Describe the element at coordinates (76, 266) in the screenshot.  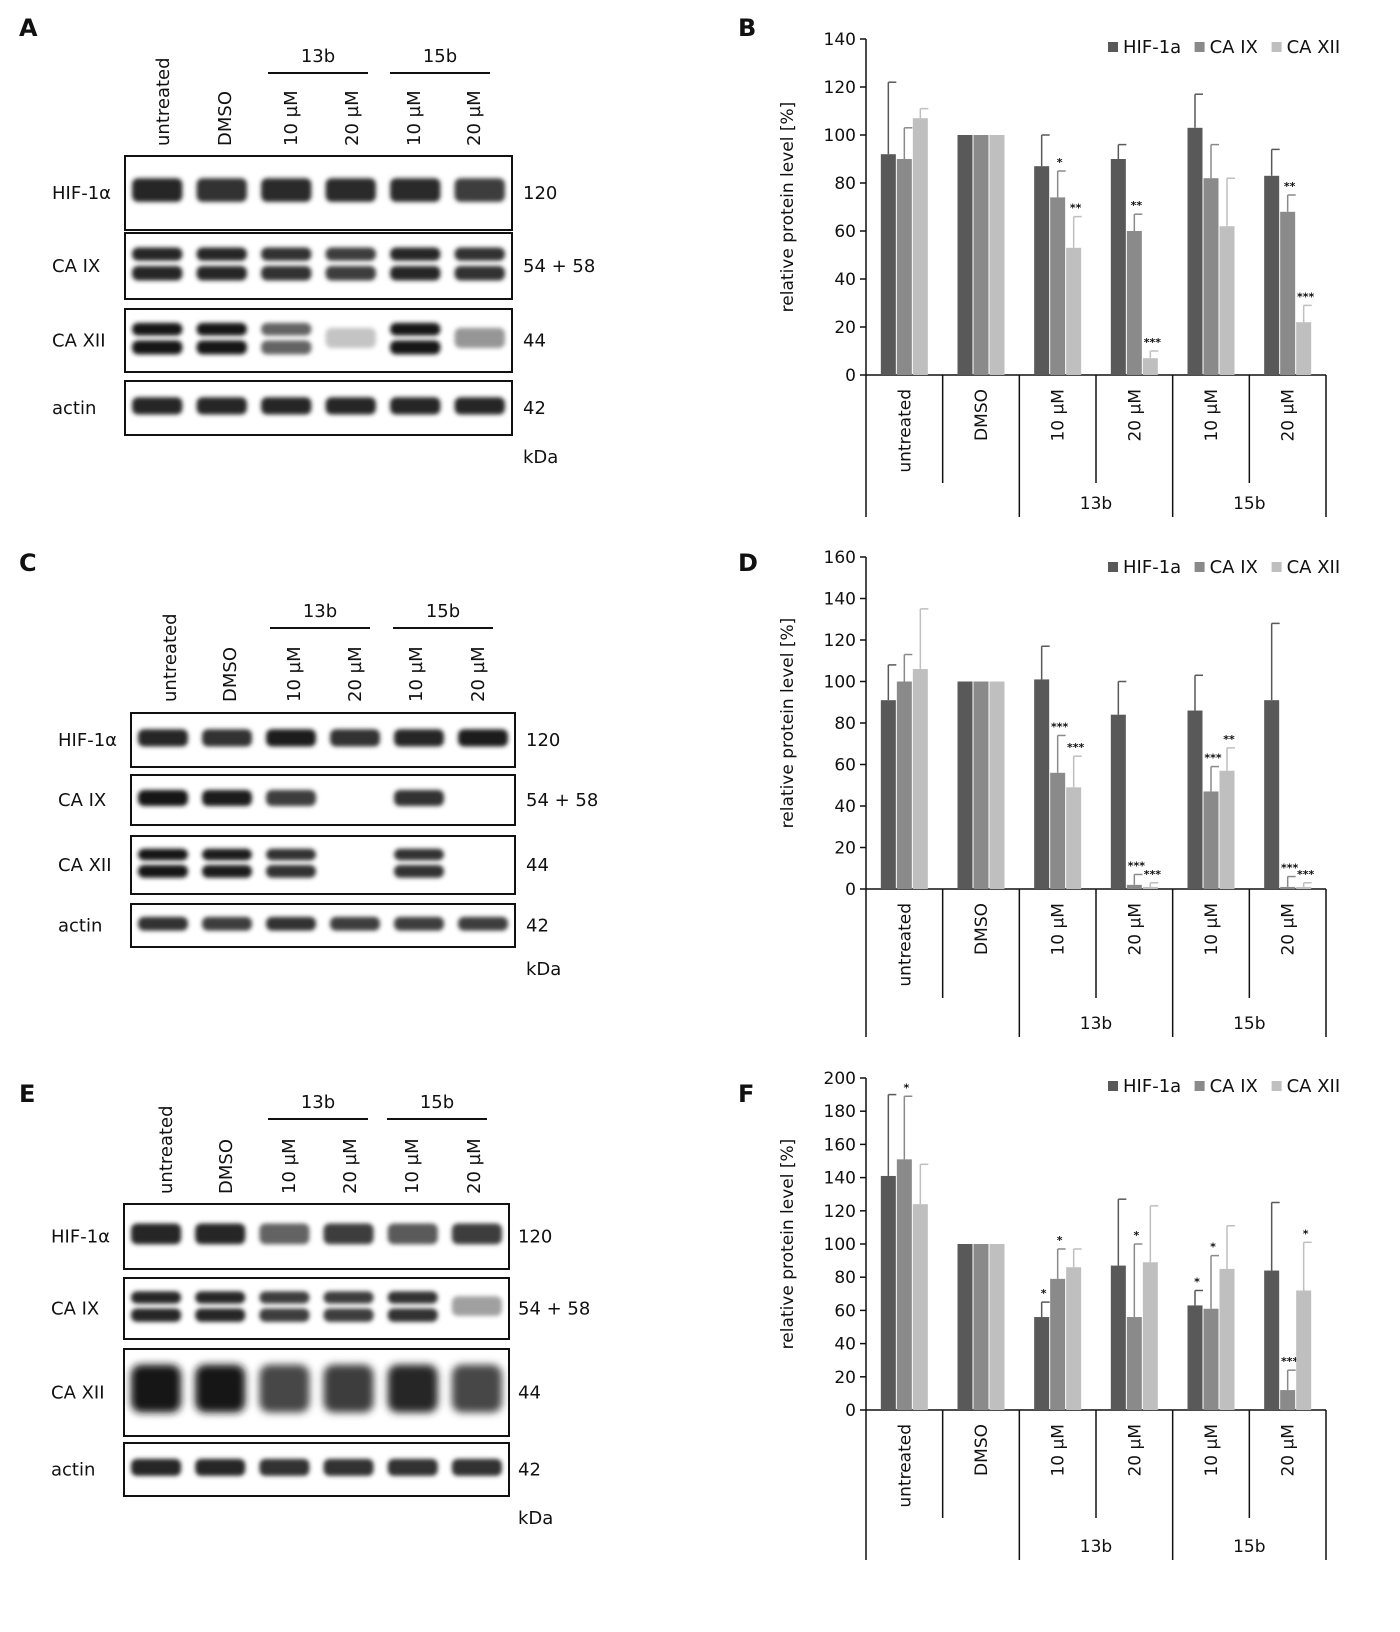
I see `blot-row-label: CA IX` at that location.